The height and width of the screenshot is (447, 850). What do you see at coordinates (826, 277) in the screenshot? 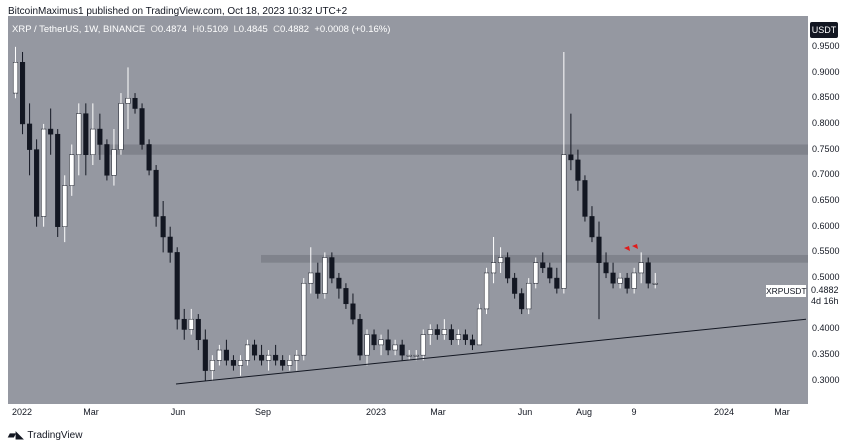
I see `price-tick-label: 0.5000` at bounding box center [826, 277].